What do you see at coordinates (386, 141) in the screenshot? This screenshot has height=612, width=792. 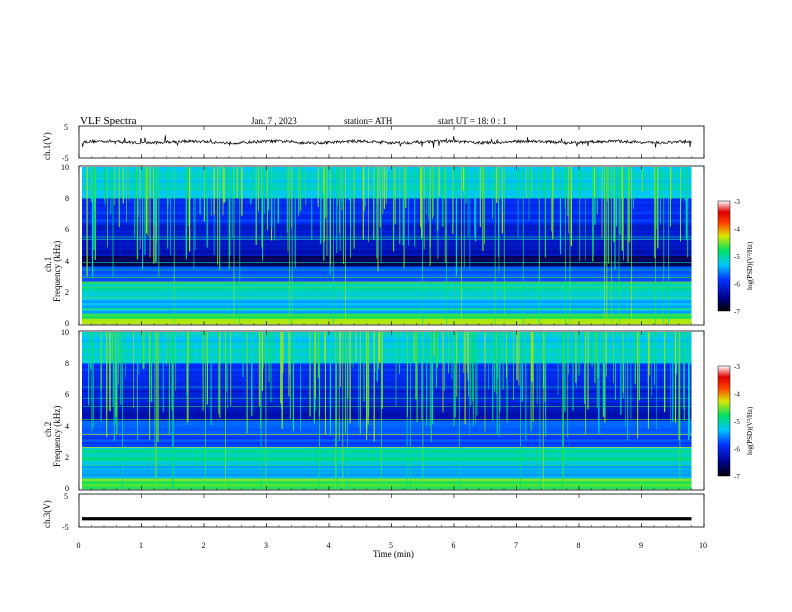 I see `ch1-waveform-line` at bounding box center [386, 141].